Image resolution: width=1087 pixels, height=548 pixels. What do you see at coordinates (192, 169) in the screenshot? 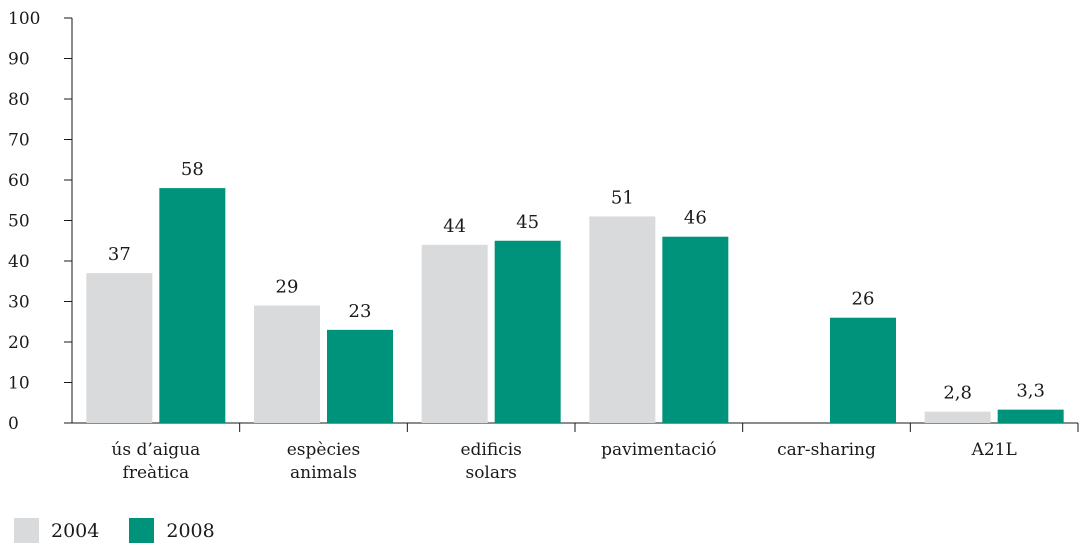
I see `data-label: 58` at bounding box center [192, 169].